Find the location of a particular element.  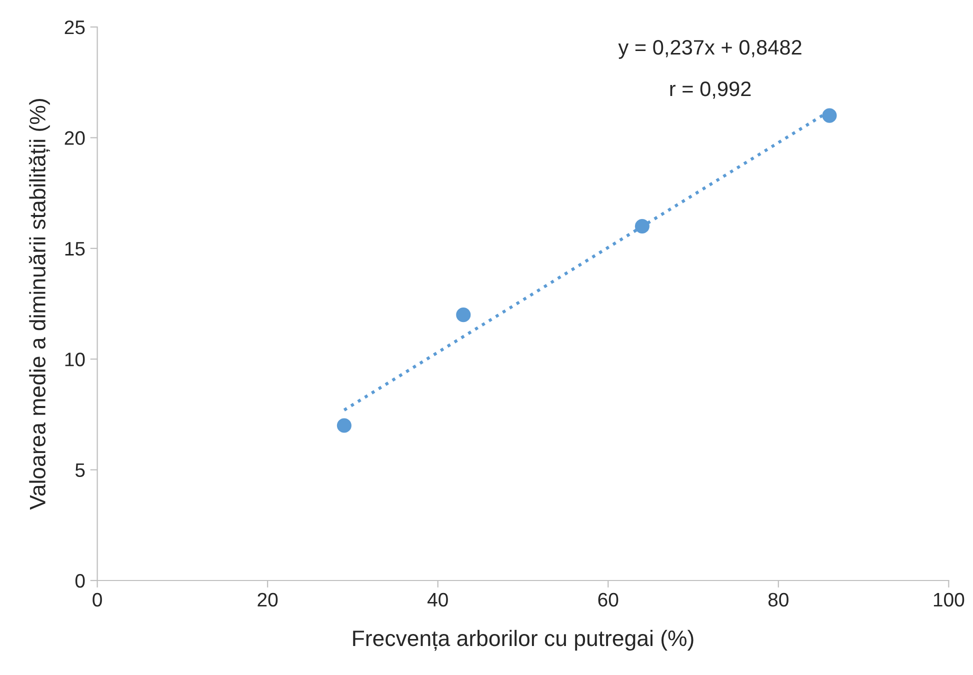

y-tick-label: 15 is located at coordinates (75, 249).